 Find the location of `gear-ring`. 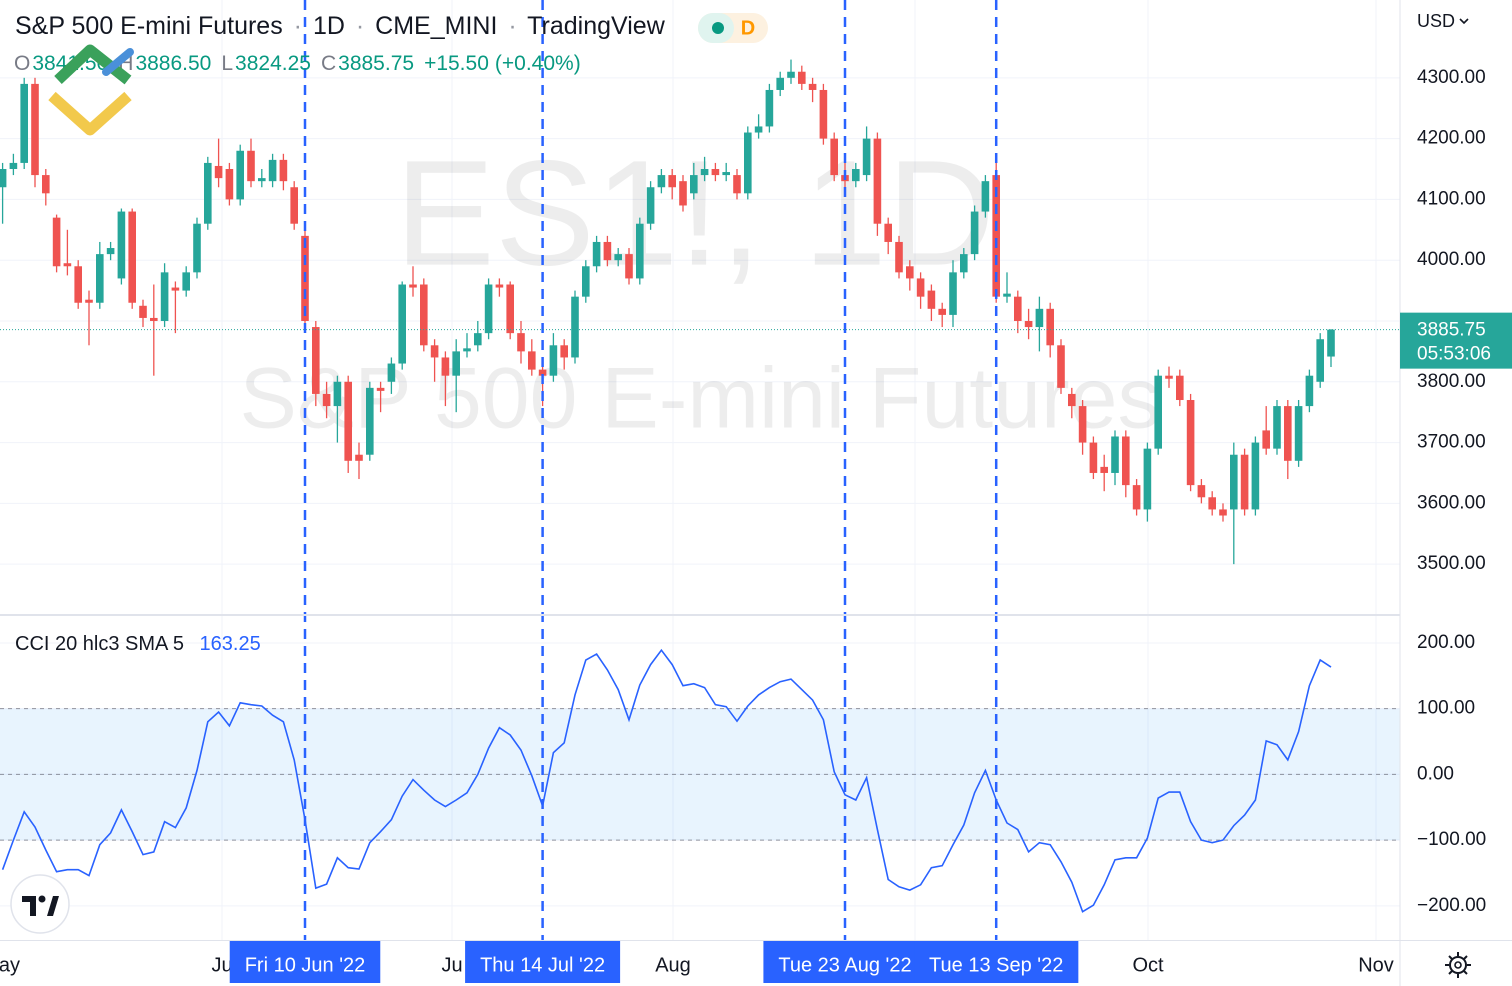

gear-ring is located at coordinates (1458, 965).